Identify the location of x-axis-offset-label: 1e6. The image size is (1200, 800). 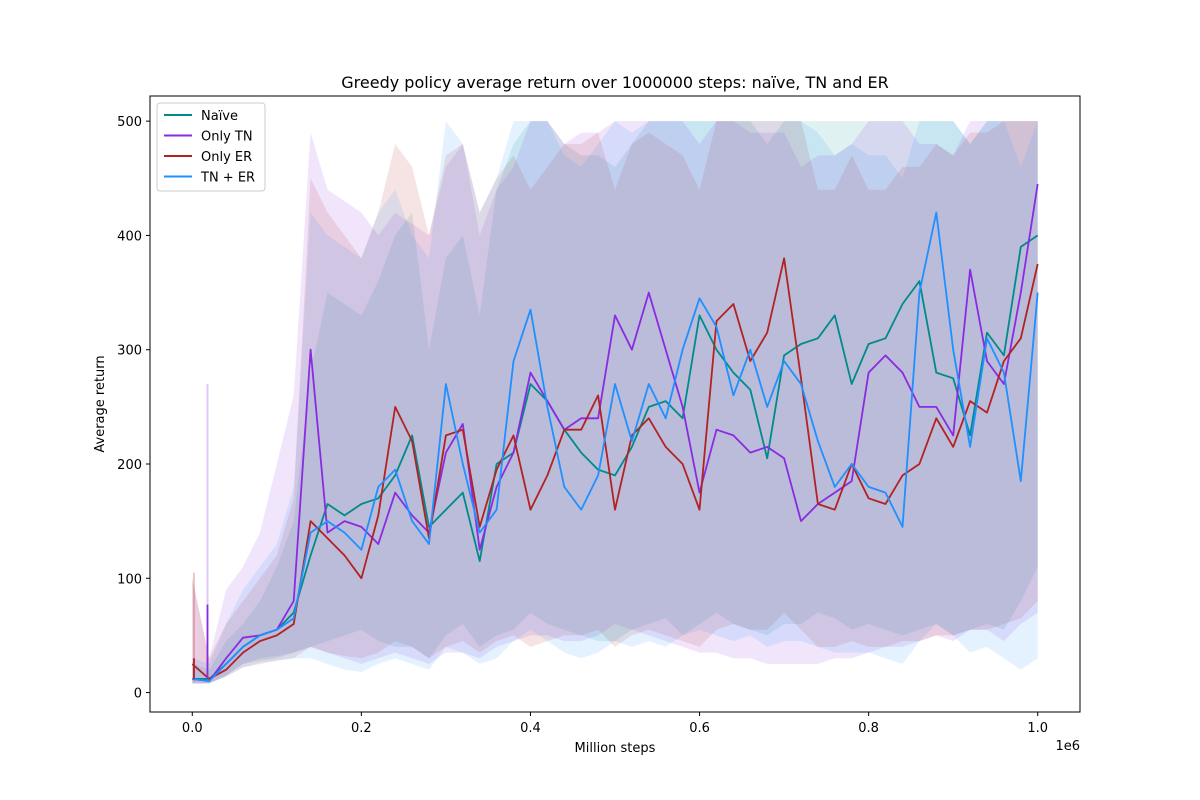
(1067, 746).